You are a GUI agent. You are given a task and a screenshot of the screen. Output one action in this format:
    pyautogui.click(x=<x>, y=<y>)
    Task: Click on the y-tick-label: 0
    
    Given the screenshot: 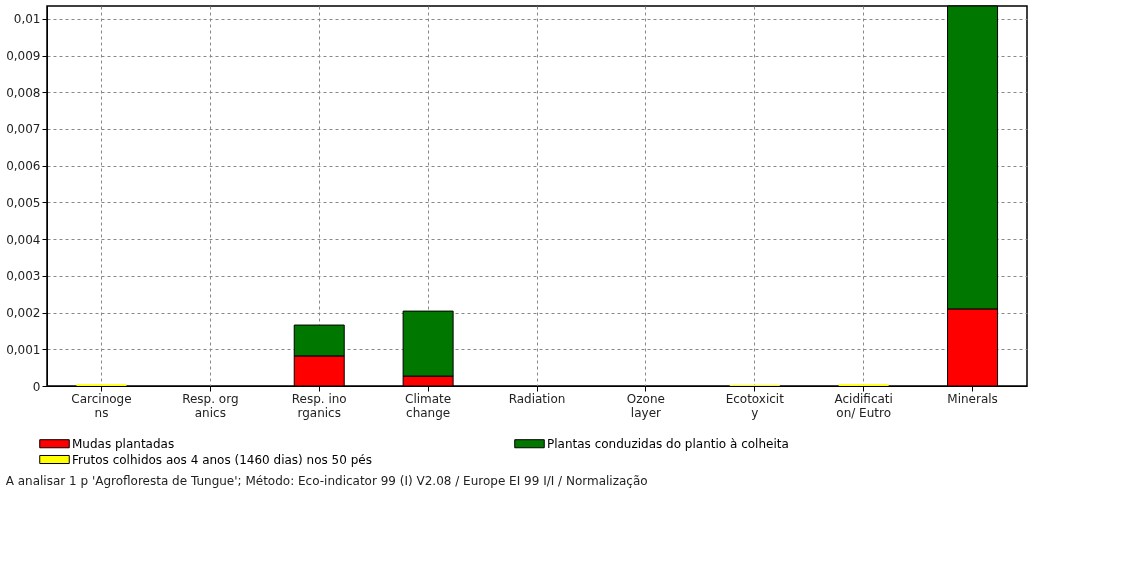 What is the action you would take?
    pyautogui.click(x=36, y=386)
    